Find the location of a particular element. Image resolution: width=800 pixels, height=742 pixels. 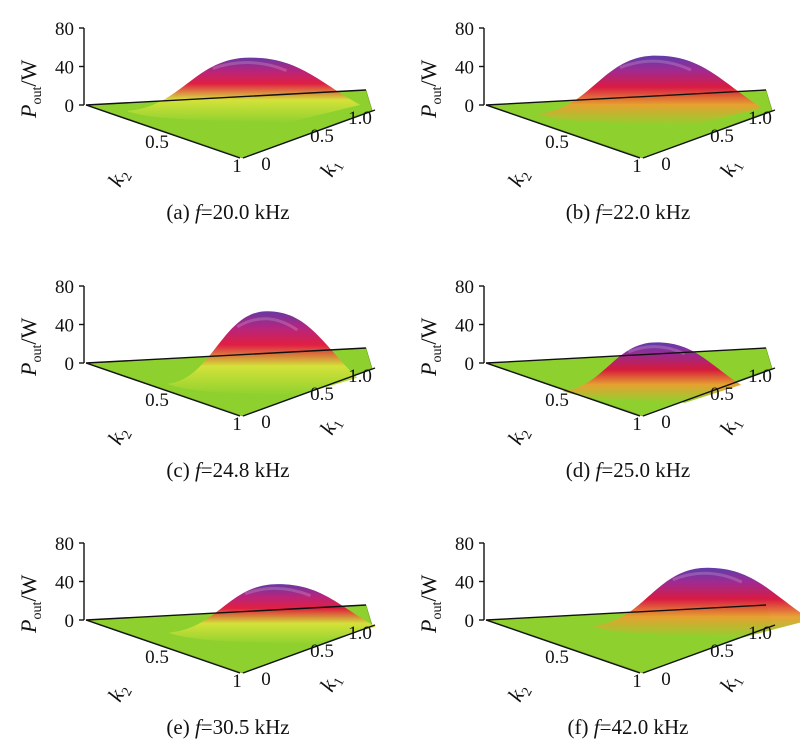

panel-caption: (c) f=24.8 kHz is located at coordinates (227, 470).